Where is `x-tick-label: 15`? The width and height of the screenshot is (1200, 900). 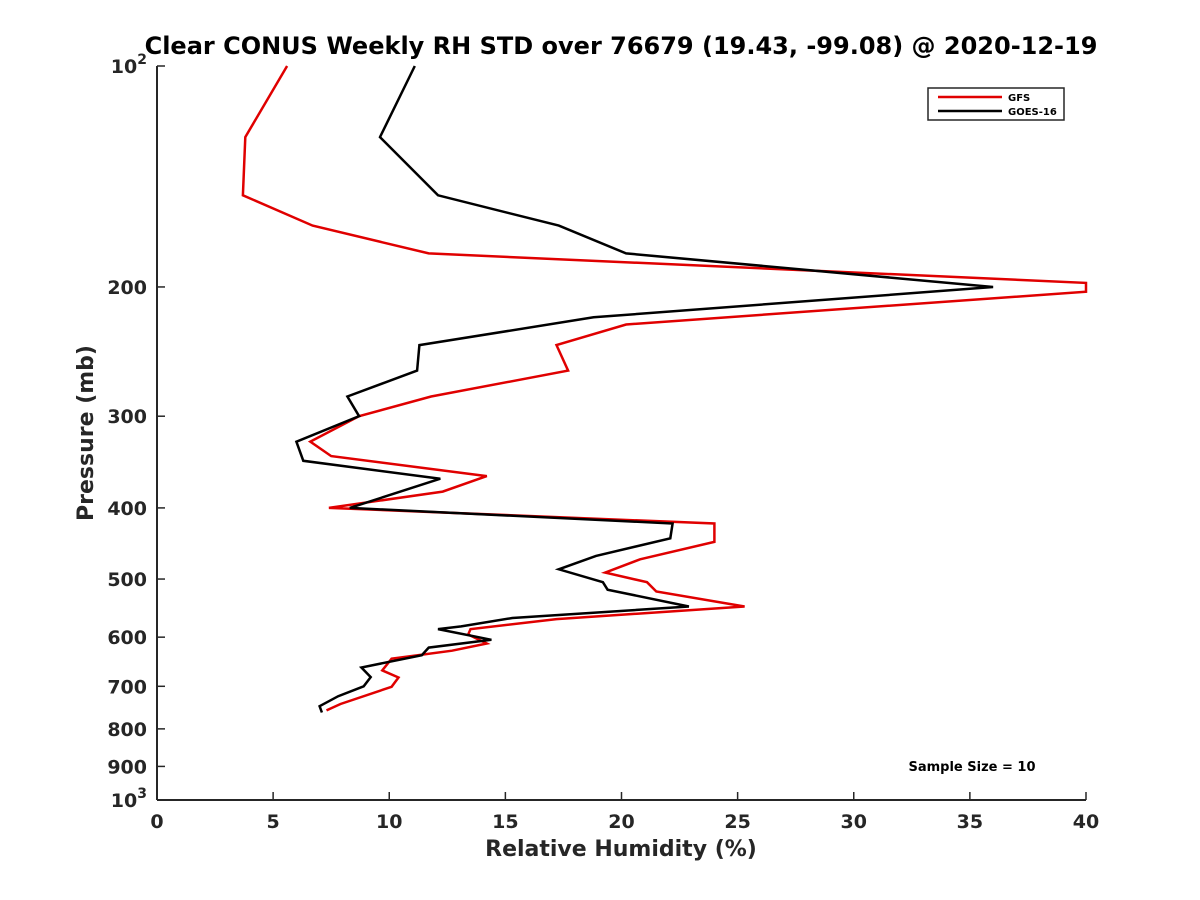
x-tick-label: 15 is located at coordinates (505, 822).